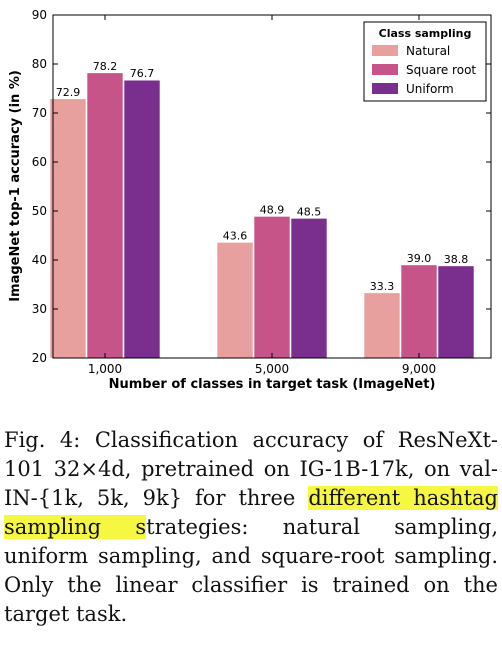  What do you see at coordinates (39, 162) in the screenshot?
I see `y-tick-label: 60` at bounding box center [39, 162].